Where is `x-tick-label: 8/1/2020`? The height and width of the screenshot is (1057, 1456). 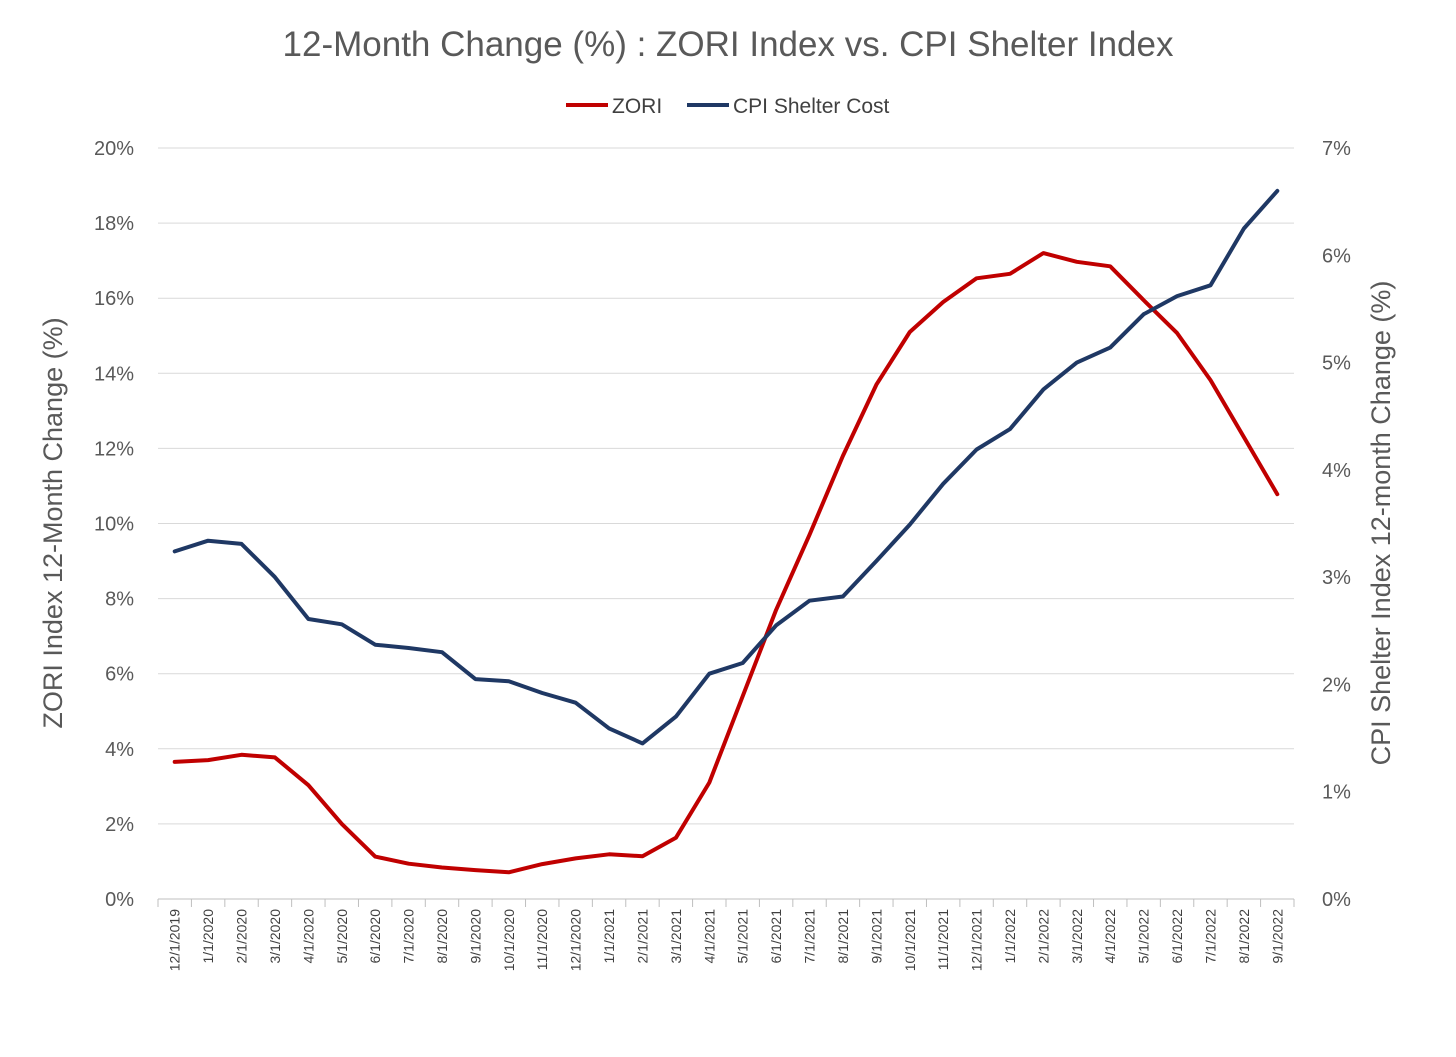 x-tick-label: 8/1/2020 is located at coordinates (442, 936).